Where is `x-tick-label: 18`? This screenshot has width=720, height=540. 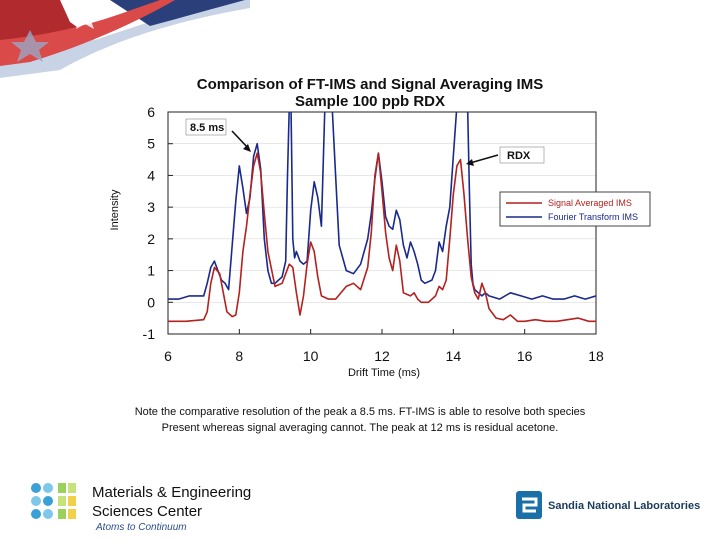
x-tick-label: 18 is located at coordinates (596, 356).